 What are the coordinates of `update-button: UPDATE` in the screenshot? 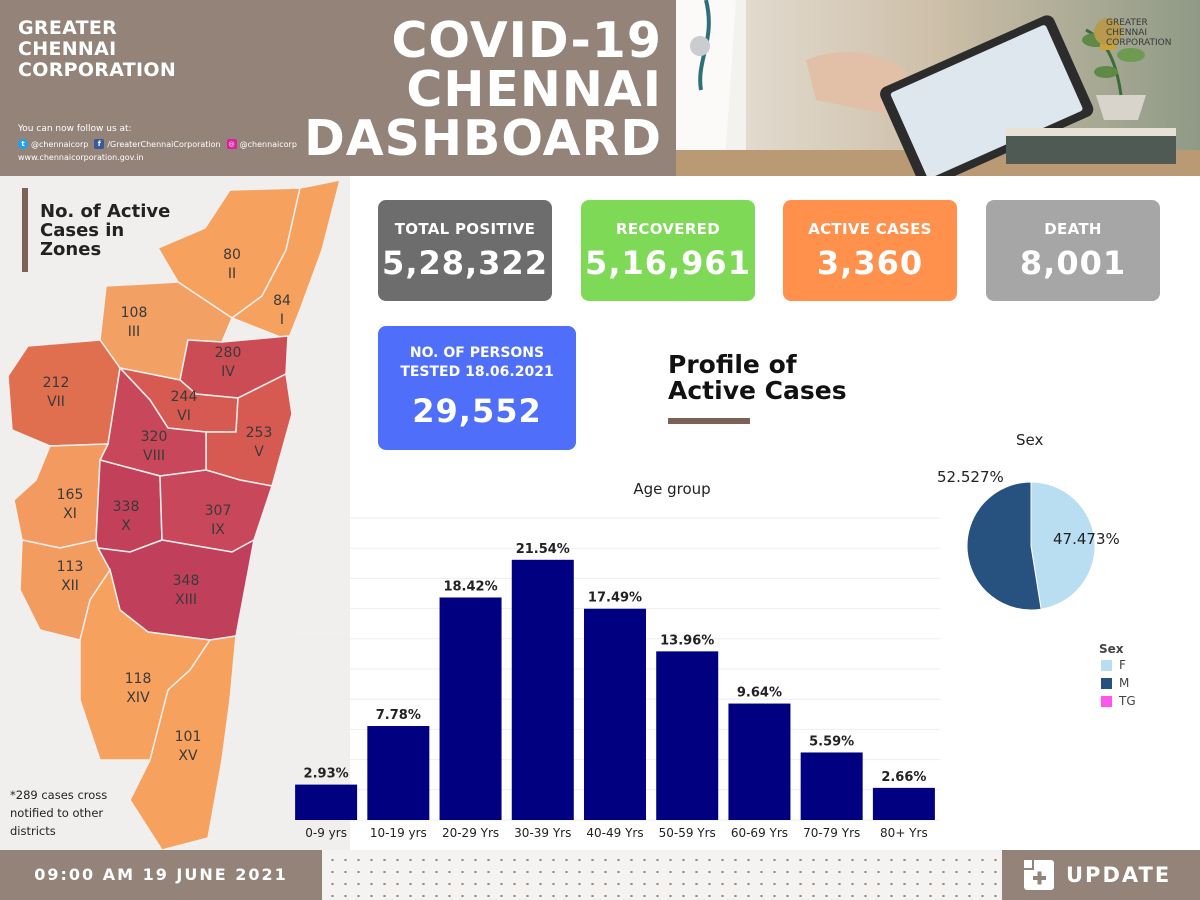 It's located at (1101, 875).